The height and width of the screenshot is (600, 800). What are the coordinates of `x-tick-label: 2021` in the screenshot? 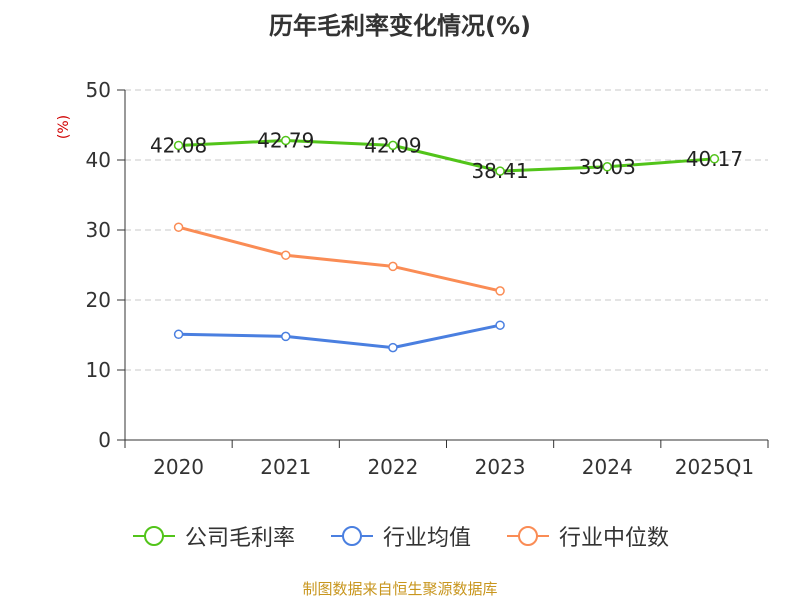 It's located at (285, 467).